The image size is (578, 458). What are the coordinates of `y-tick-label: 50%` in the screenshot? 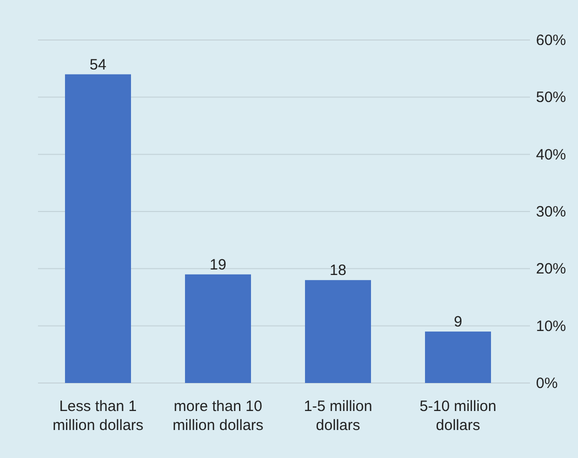 It's located at (551, 97).